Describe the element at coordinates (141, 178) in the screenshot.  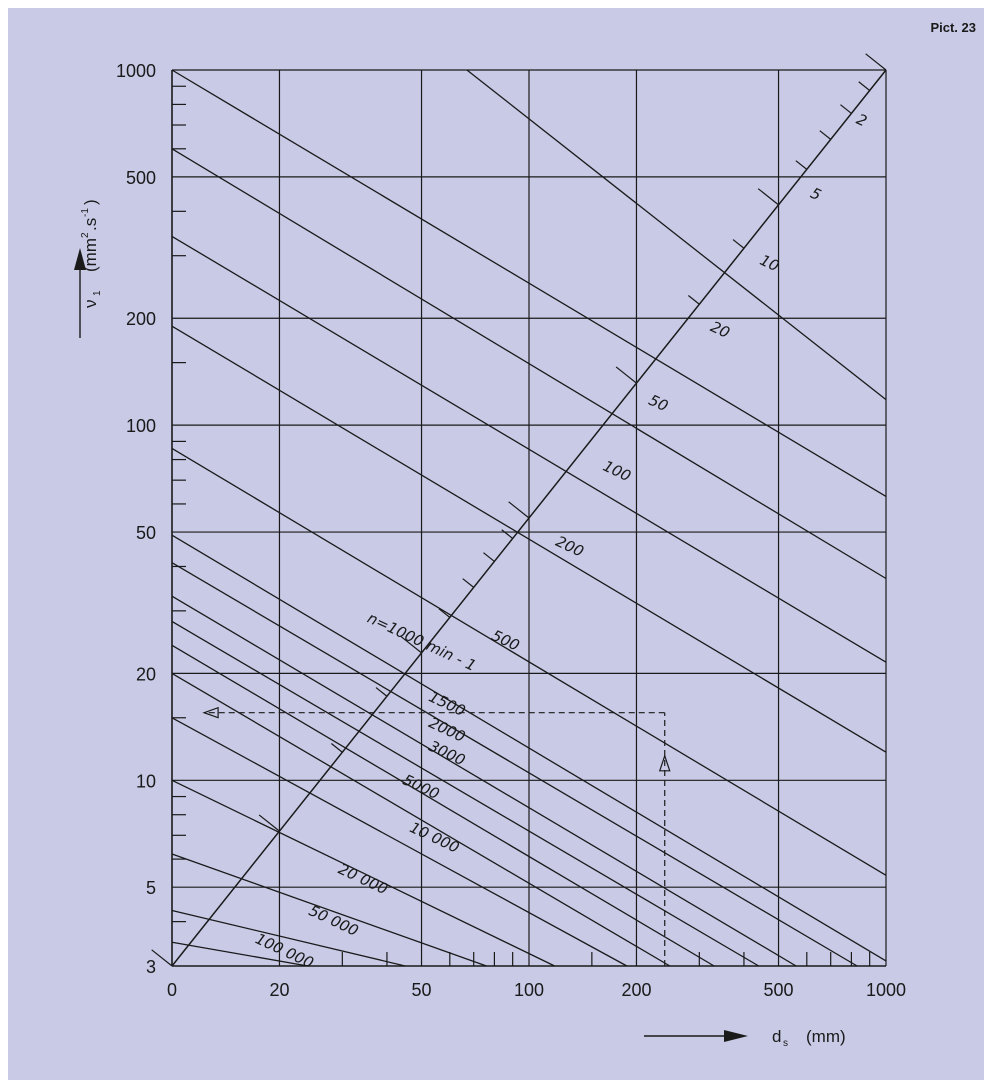
I see `y-tick-label: 500` at that location.